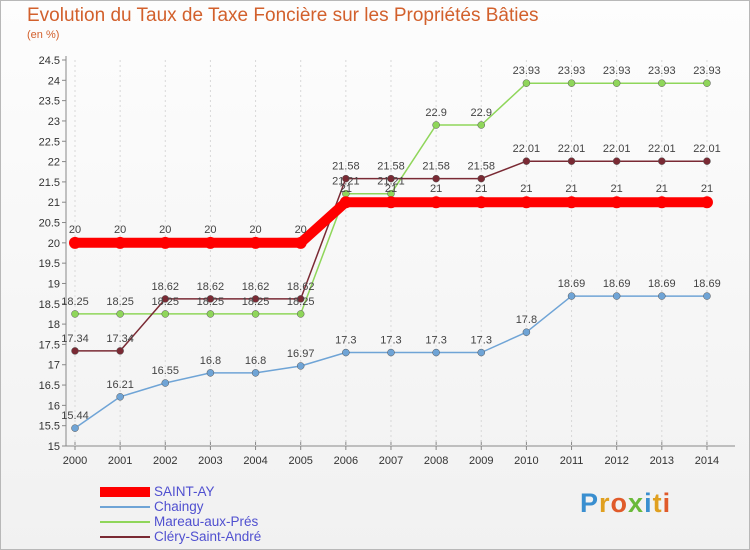 The height and width of the screenshot is (550, 750). What do you see at coordinates (49, 305) in the screenshot?
I see `y-tick-label: 18.5` at bounding box center [49, 305].